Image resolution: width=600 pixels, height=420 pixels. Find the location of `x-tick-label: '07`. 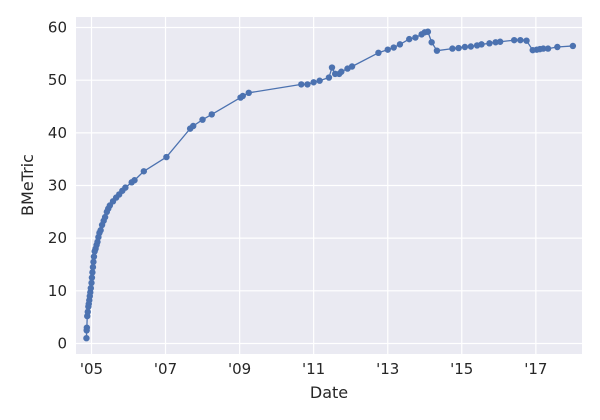

x-tick-label: '07 is located at coordinates (165, 369).